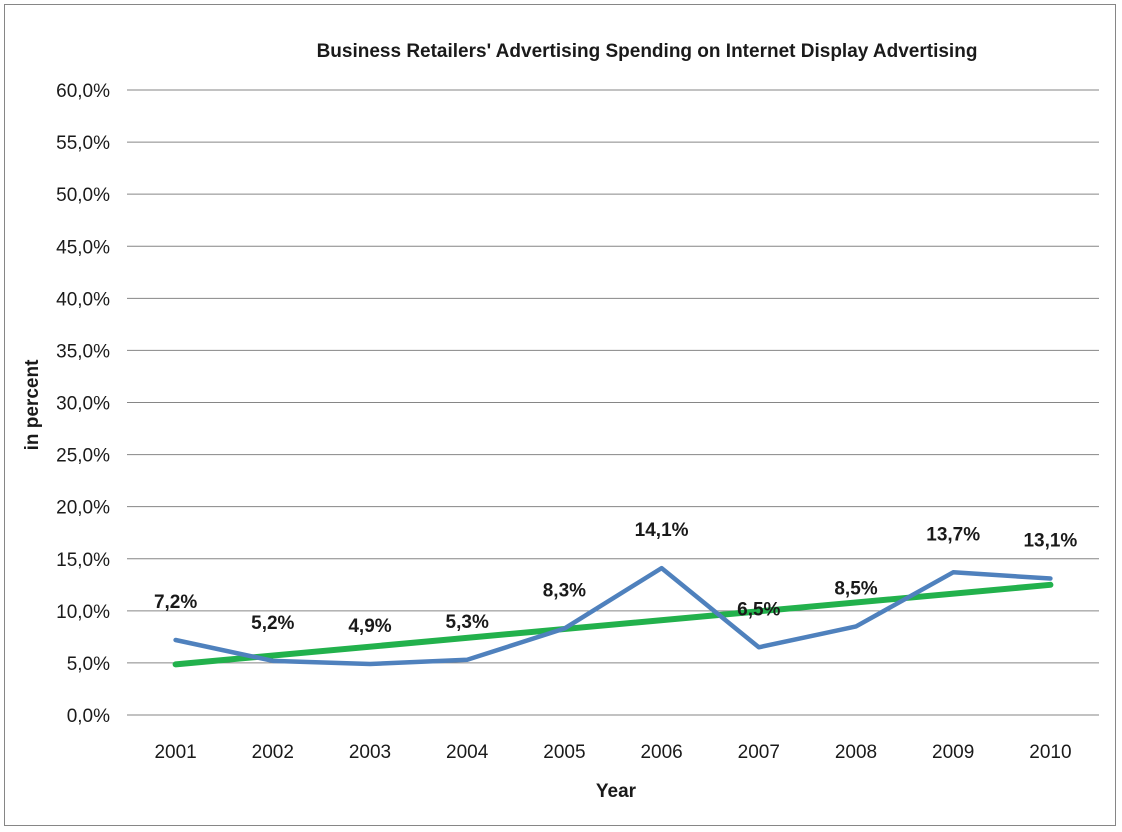 The width and height of the screenshot is (1122, 832). I want to click on y-tick-label: 40,0%, so click(83, 299).